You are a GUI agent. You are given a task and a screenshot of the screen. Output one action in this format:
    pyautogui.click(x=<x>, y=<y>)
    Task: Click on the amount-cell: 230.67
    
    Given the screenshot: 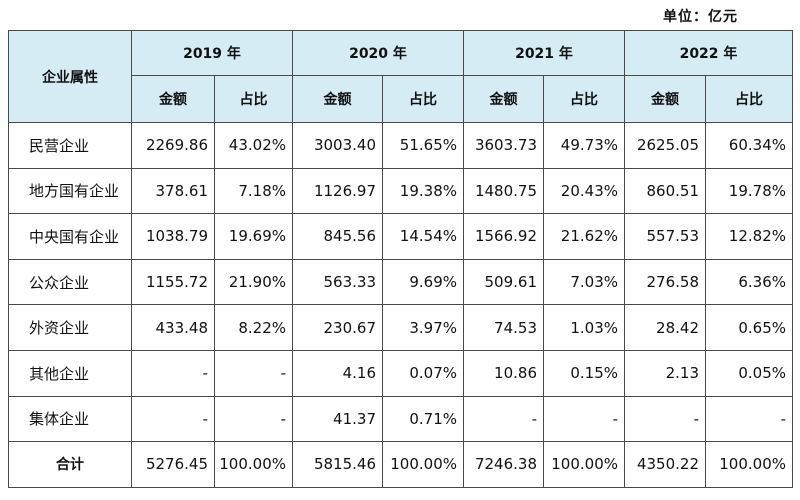 What is the action you would take?
    pyautogui.click(x=337, y=327)
    